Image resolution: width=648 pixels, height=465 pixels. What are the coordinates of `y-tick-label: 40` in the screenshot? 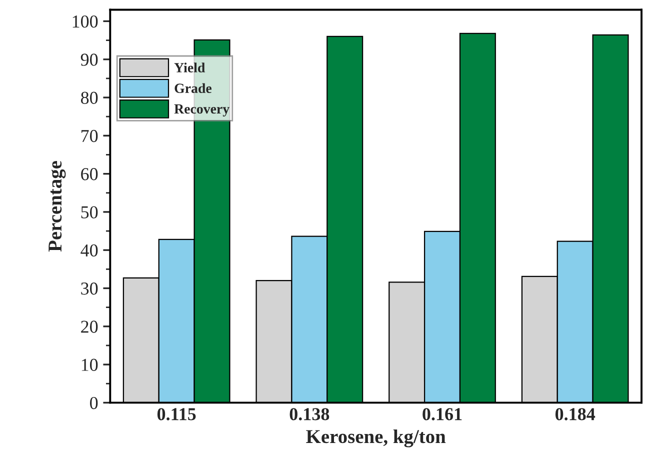 It's located at (89, 250).